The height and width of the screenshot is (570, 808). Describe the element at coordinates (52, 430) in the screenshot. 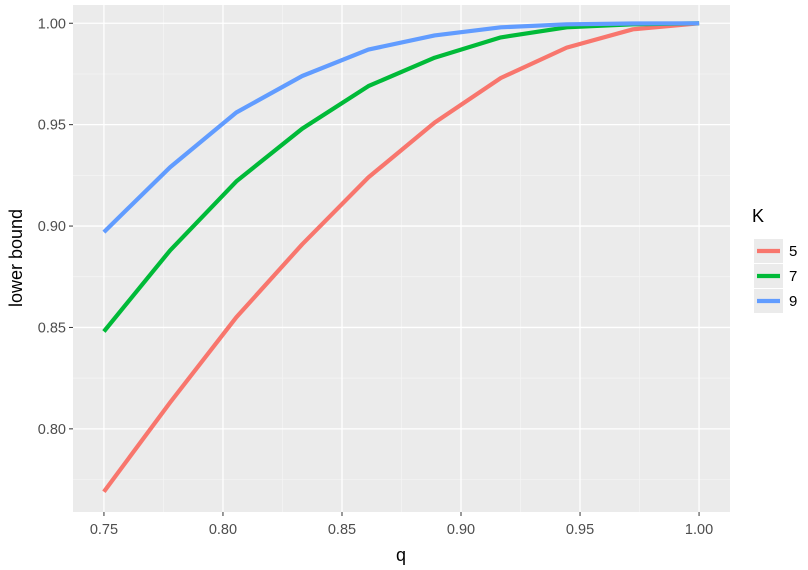

I see `y-tick-label: 0.80` at that location.